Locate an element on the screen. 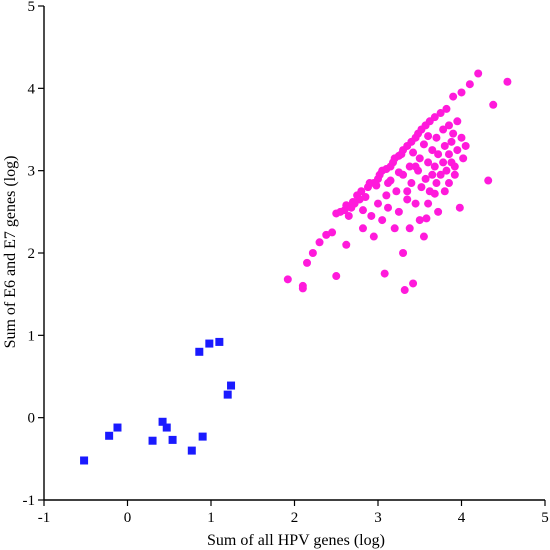 The image size is (550, 550). y-tick-label: 5 is located at coordinates (32, 7).